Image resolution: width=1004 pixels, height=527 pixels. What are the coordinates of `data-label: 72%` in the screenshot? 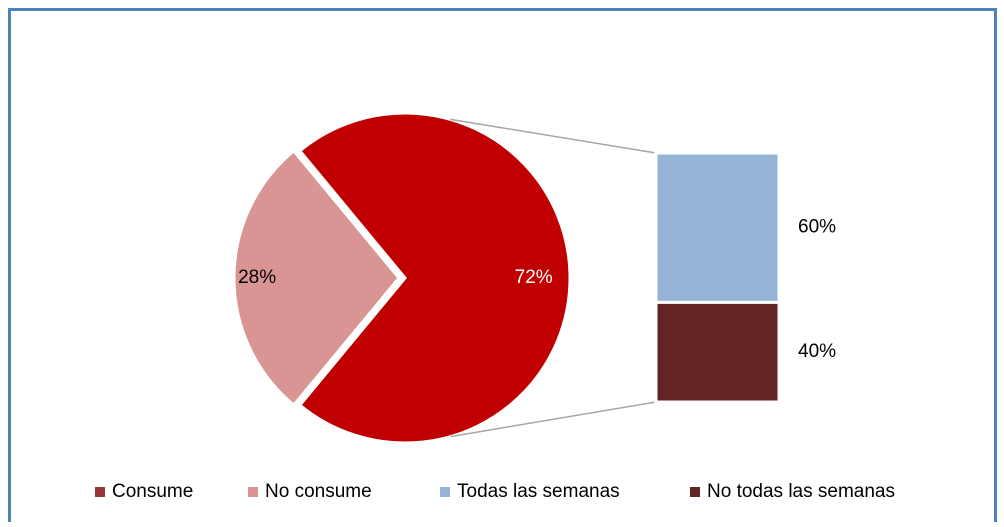 It's located at (534, 277).